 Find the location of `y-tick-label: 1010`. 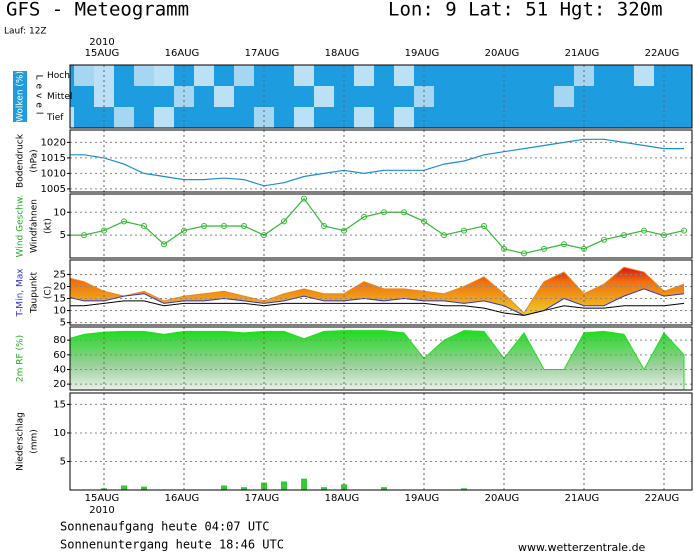

y-tick-label: 1010 is located at coordinates (53, 173).